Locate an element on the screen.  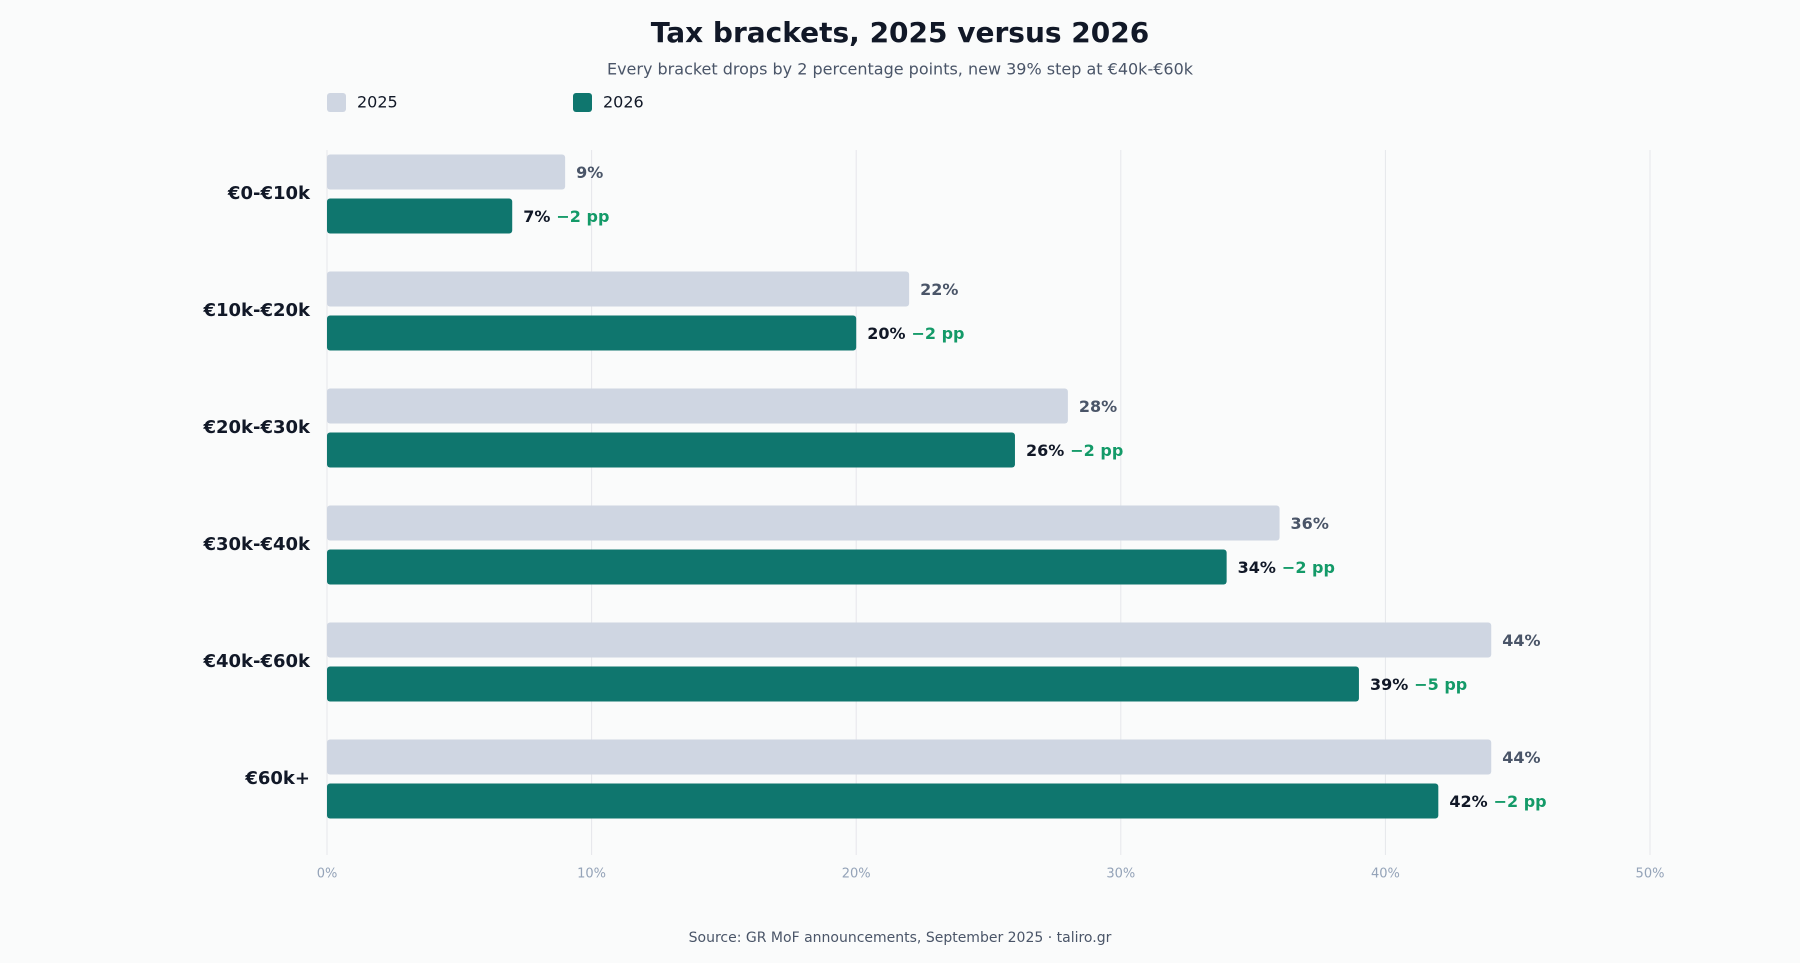
value-label: 7% −2 pp is located at coordinates (566, 216).